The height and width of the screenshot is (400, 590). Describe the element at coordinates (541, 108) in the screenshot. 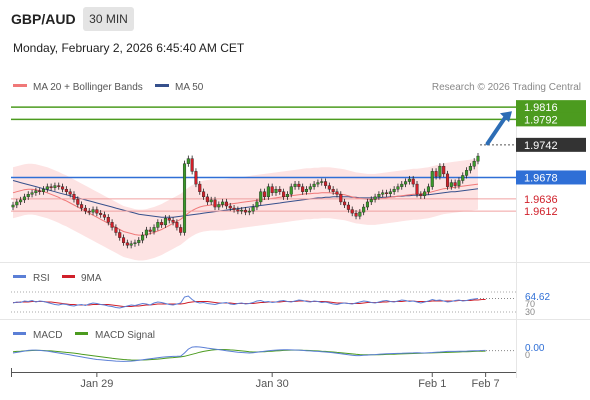

I see `level-label-0: 1.9816` at that location.